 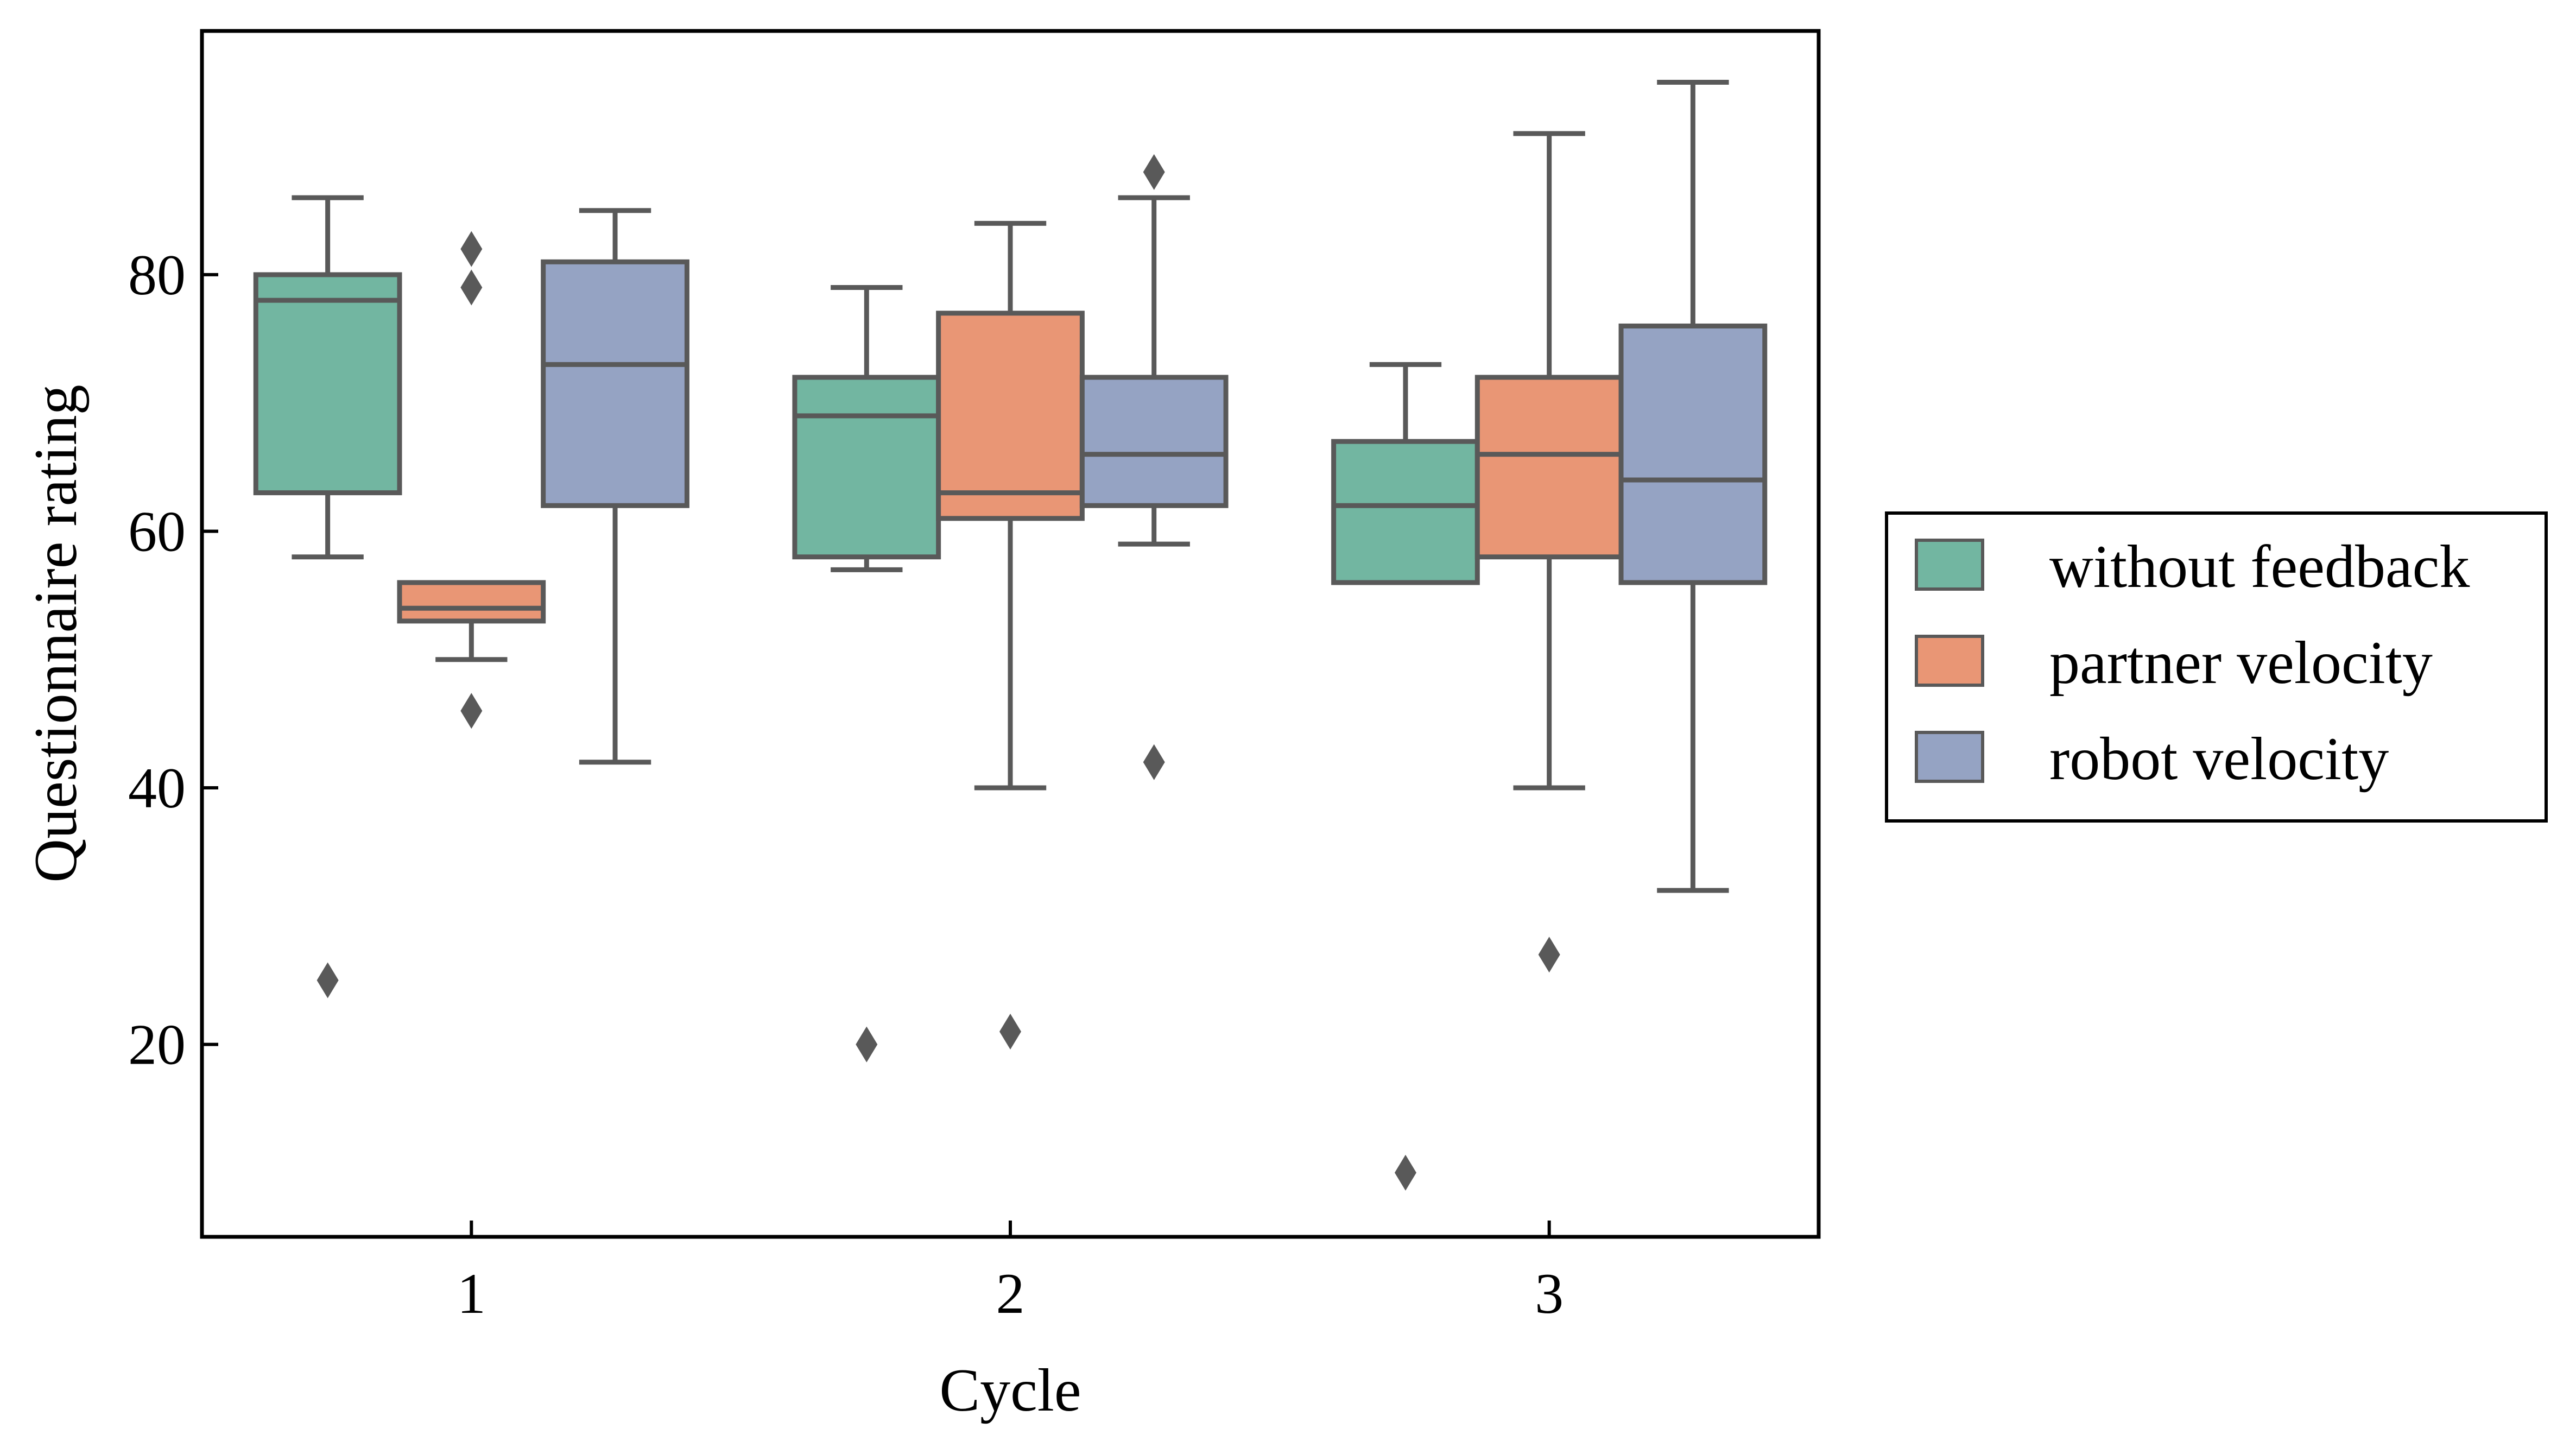 What do you see at coordinates (2259, 566) in the screenshot?
I see `legend-label: without feedback` at bounding box center [2259, 566].